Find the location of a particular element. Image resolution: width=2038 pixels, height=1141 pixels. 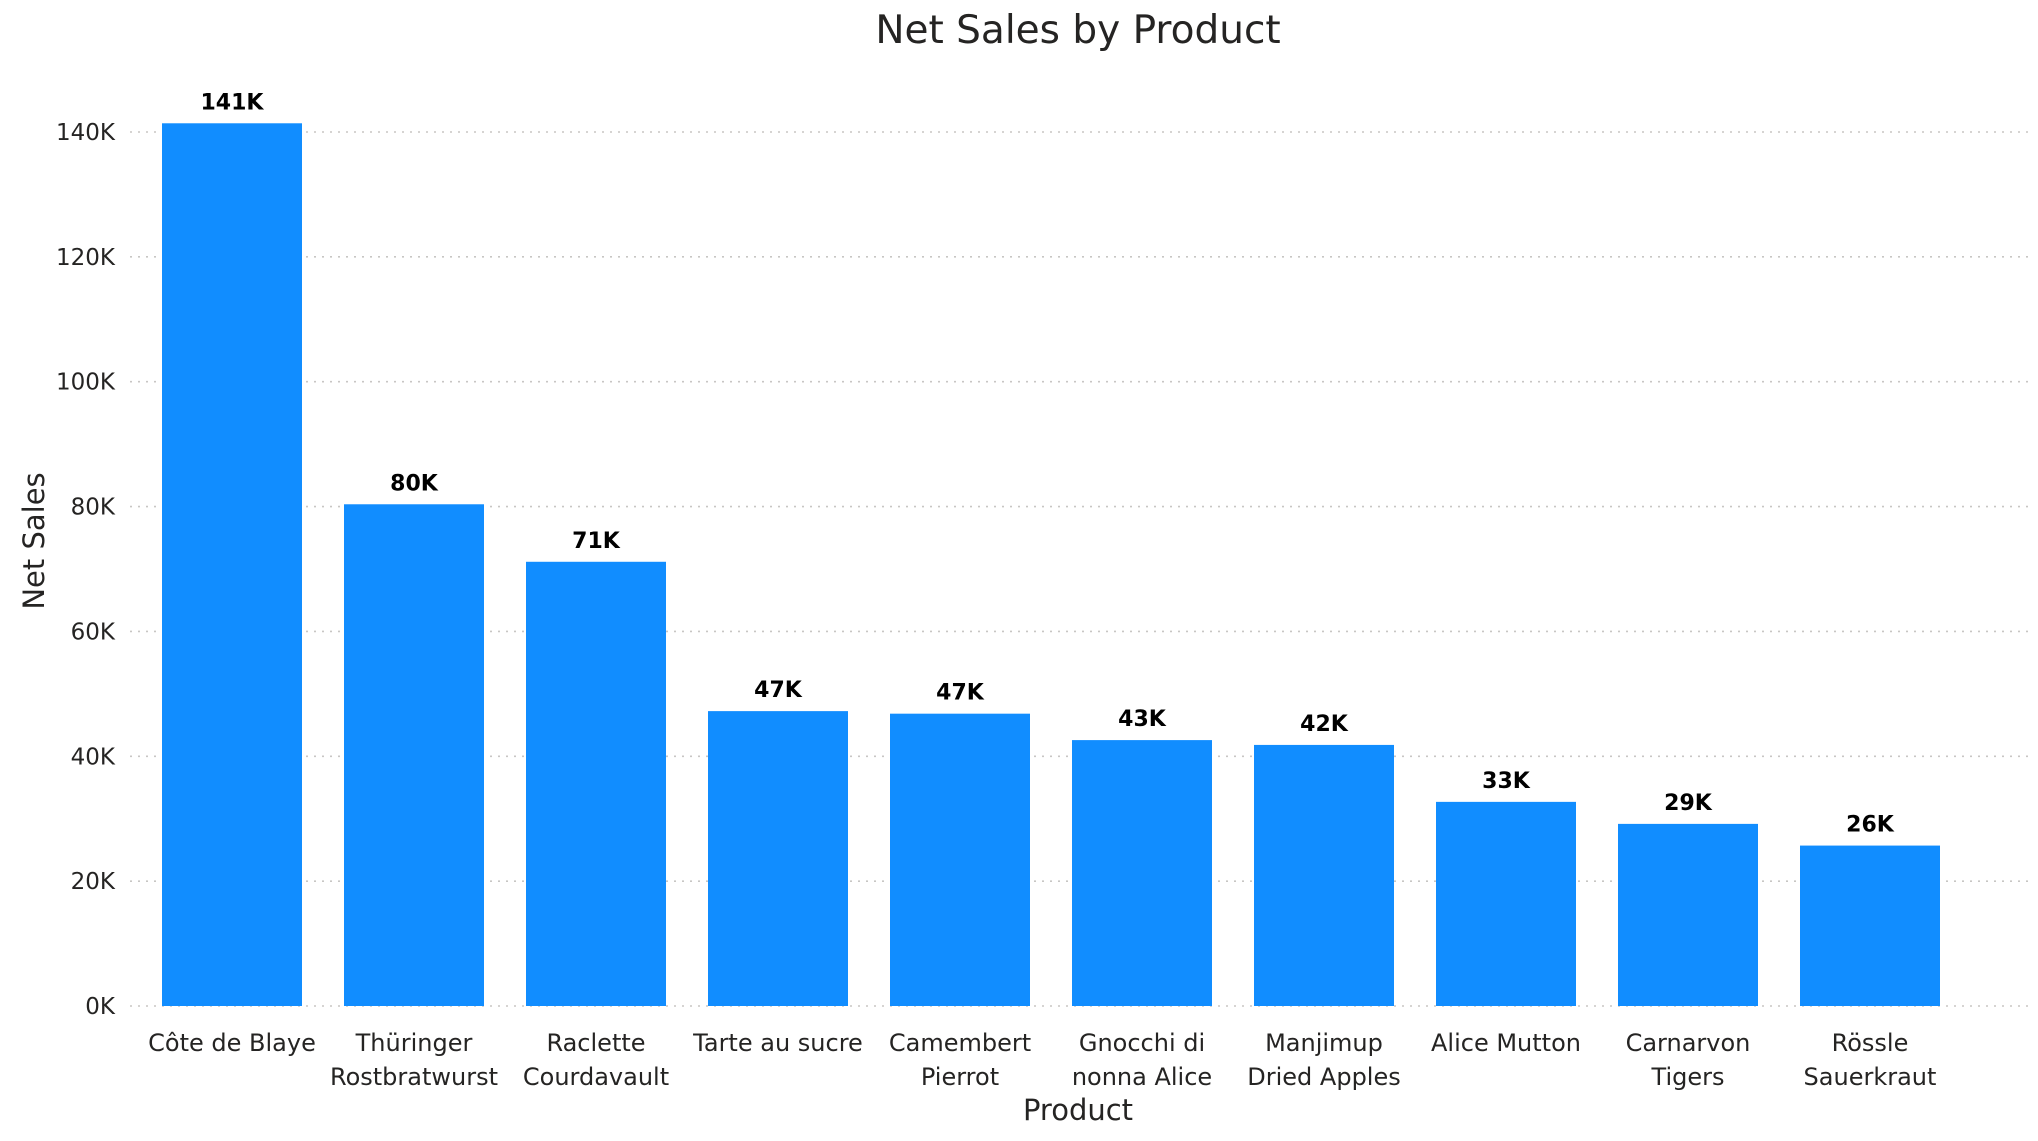

data-label: 43K is located at coordinates (1142, 719).